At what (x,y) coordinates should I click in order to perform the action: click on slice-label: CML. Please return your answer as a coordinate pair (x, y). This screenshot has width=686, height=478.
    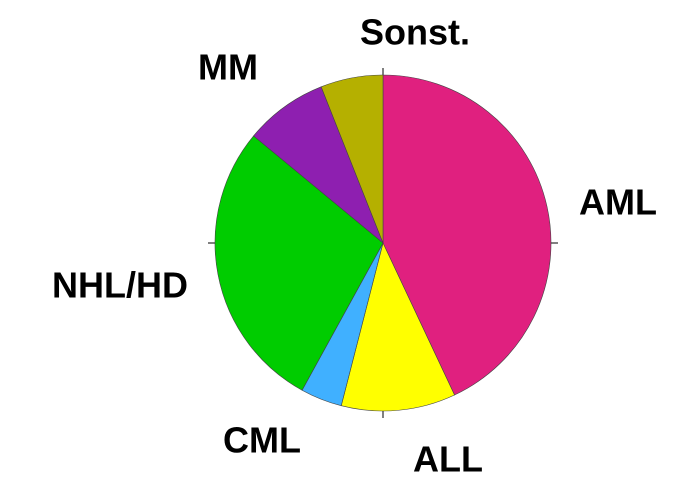
    Looking at the image, I should click on (262, 440).